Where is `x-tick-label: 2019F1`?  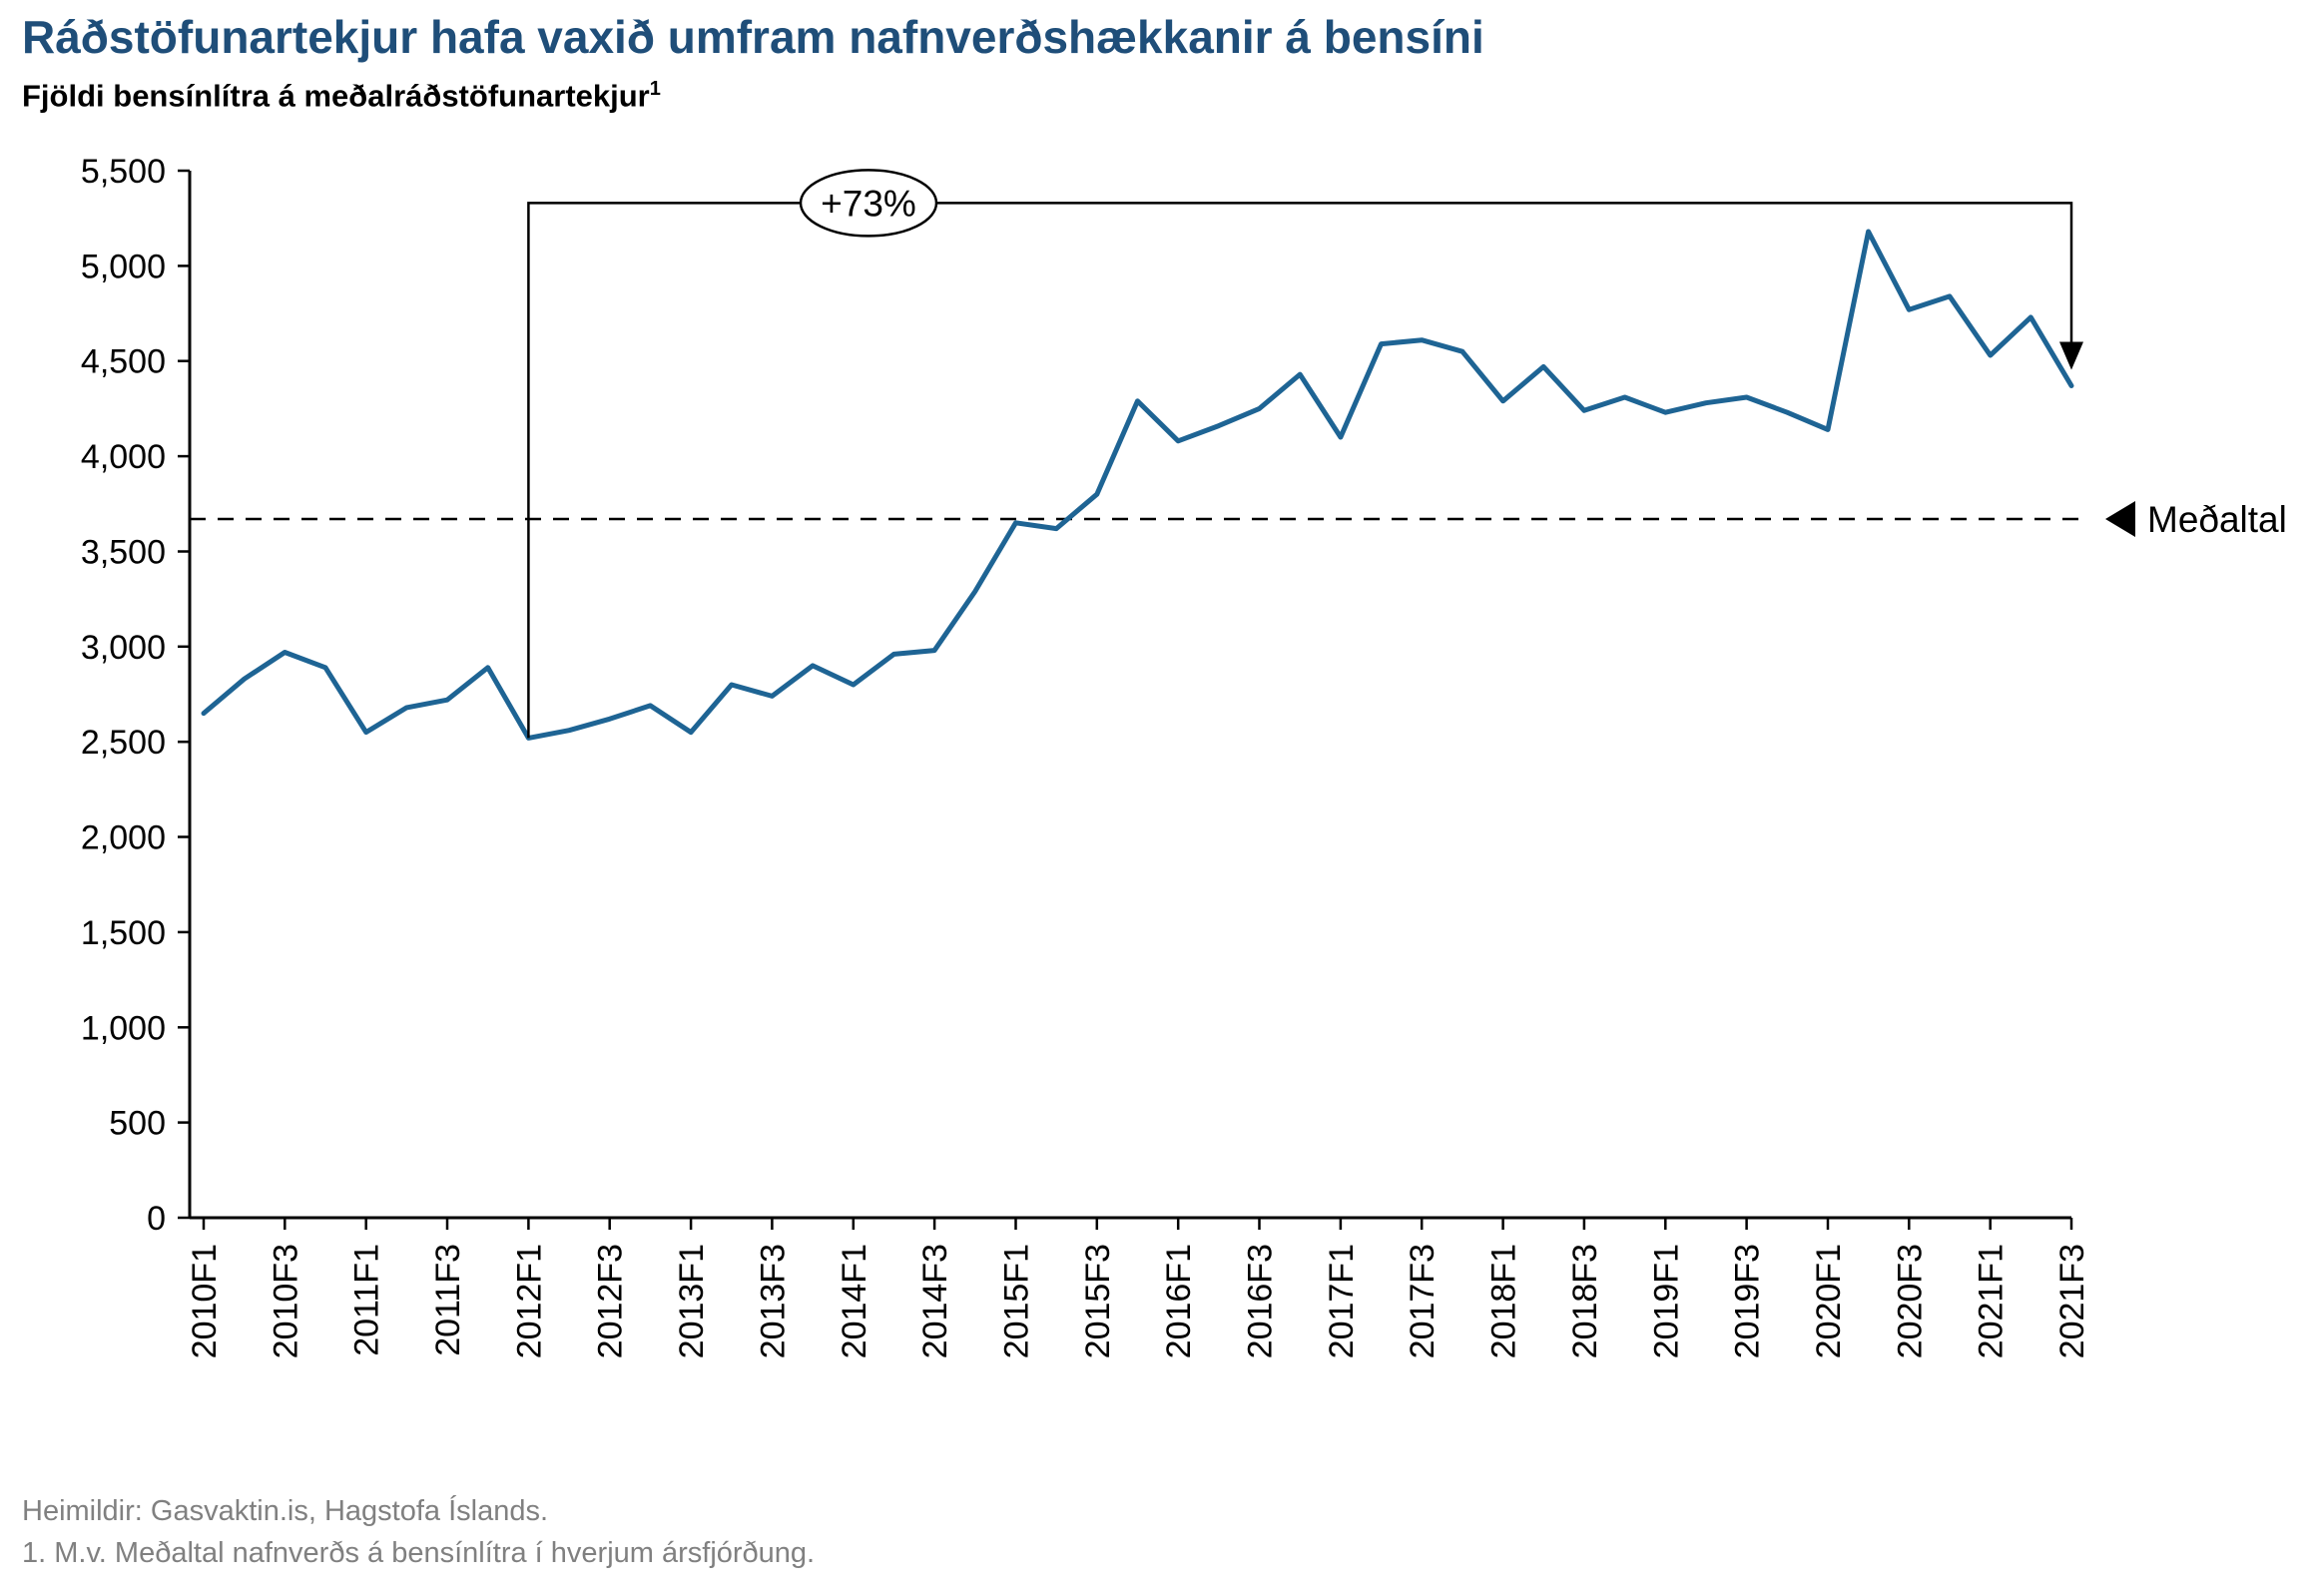 x-tick-label: 2019F1 is located at coordinates (1666, 1301).